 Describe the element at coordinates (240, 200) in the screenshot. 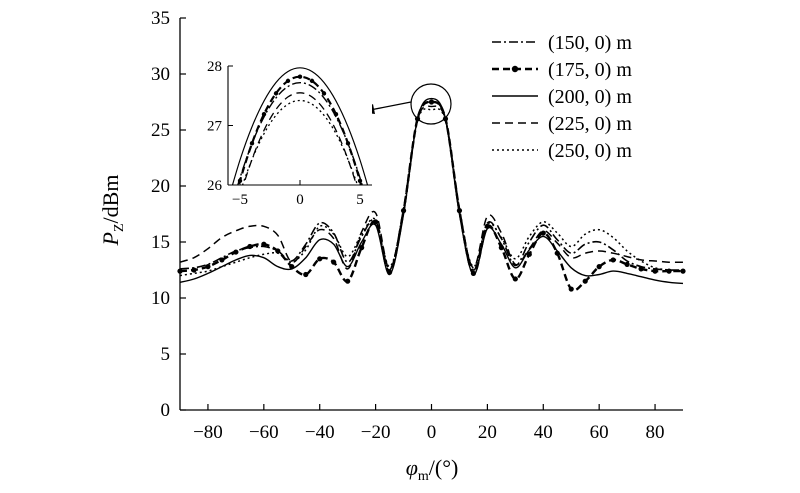

I see `inset-x-tick-label: −5` at that location.